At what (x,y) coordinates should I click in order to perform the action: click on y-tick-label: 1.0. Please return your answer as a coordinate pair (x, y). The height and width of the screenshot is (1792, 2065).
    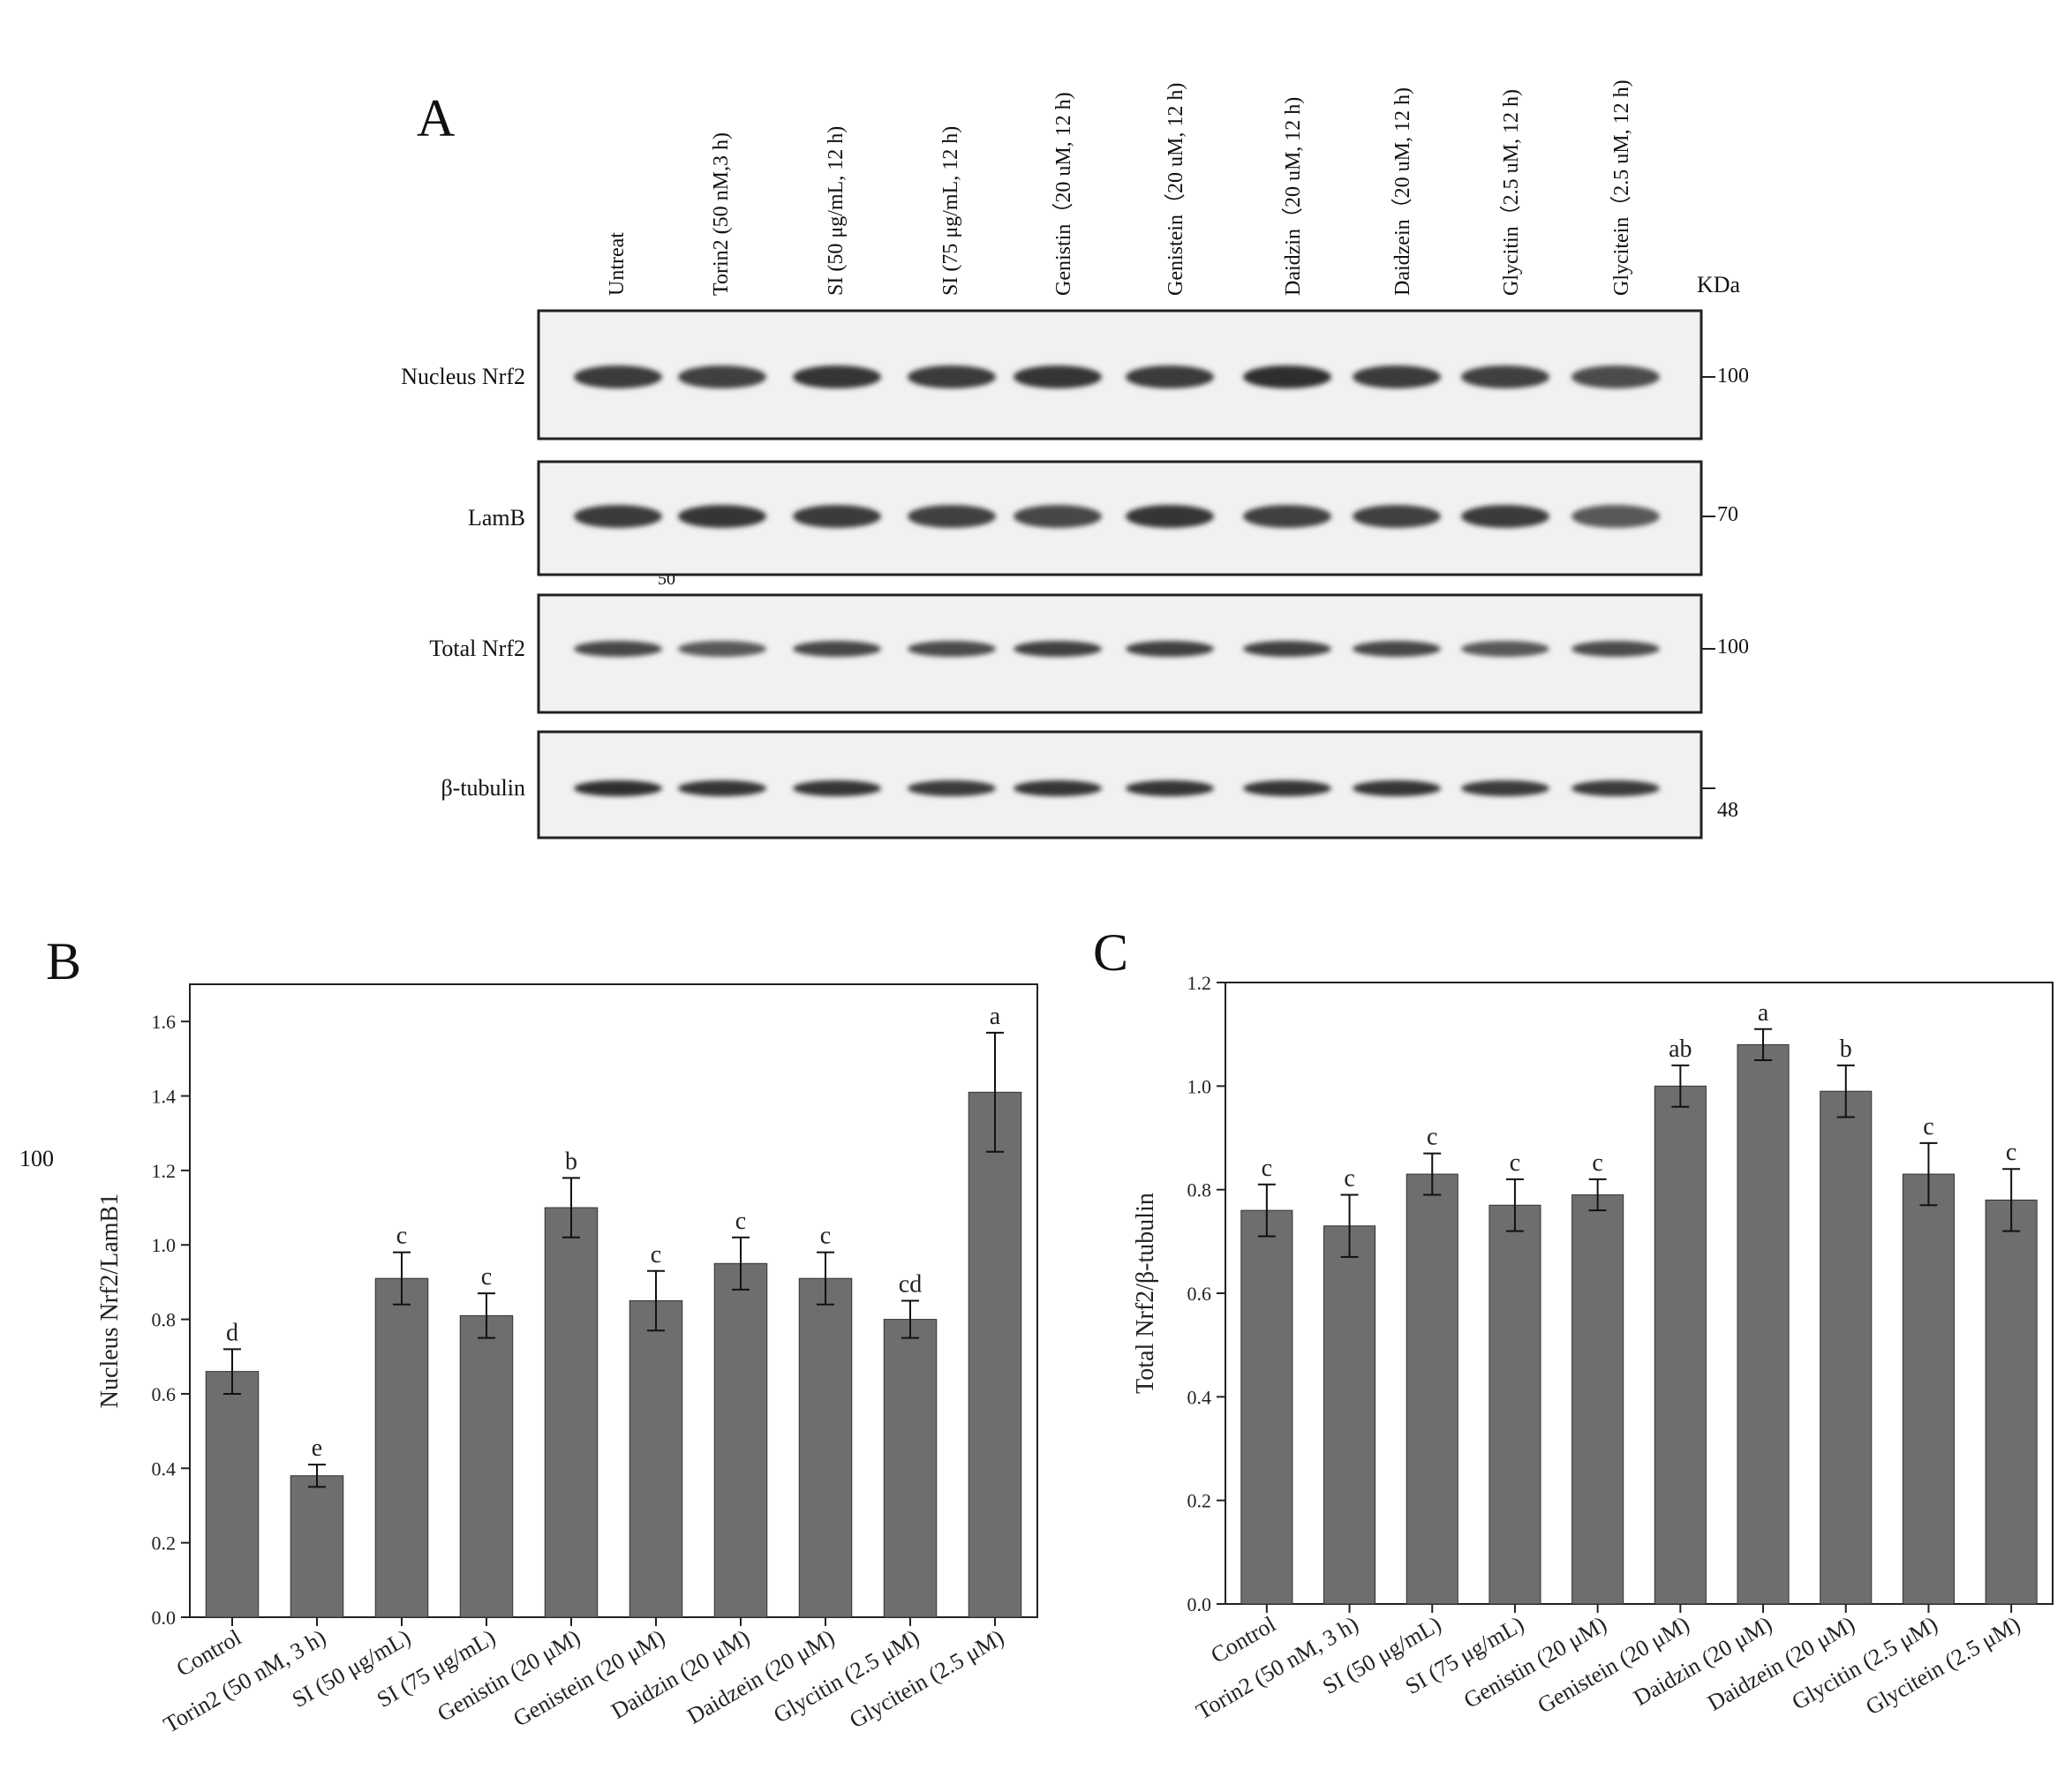
    Looking at the image, I should click on (164, 1245).